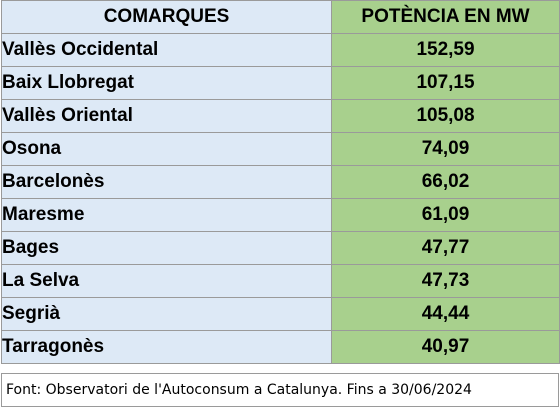  I want to click on comarca-cell: Maresme, so click(166, 215).